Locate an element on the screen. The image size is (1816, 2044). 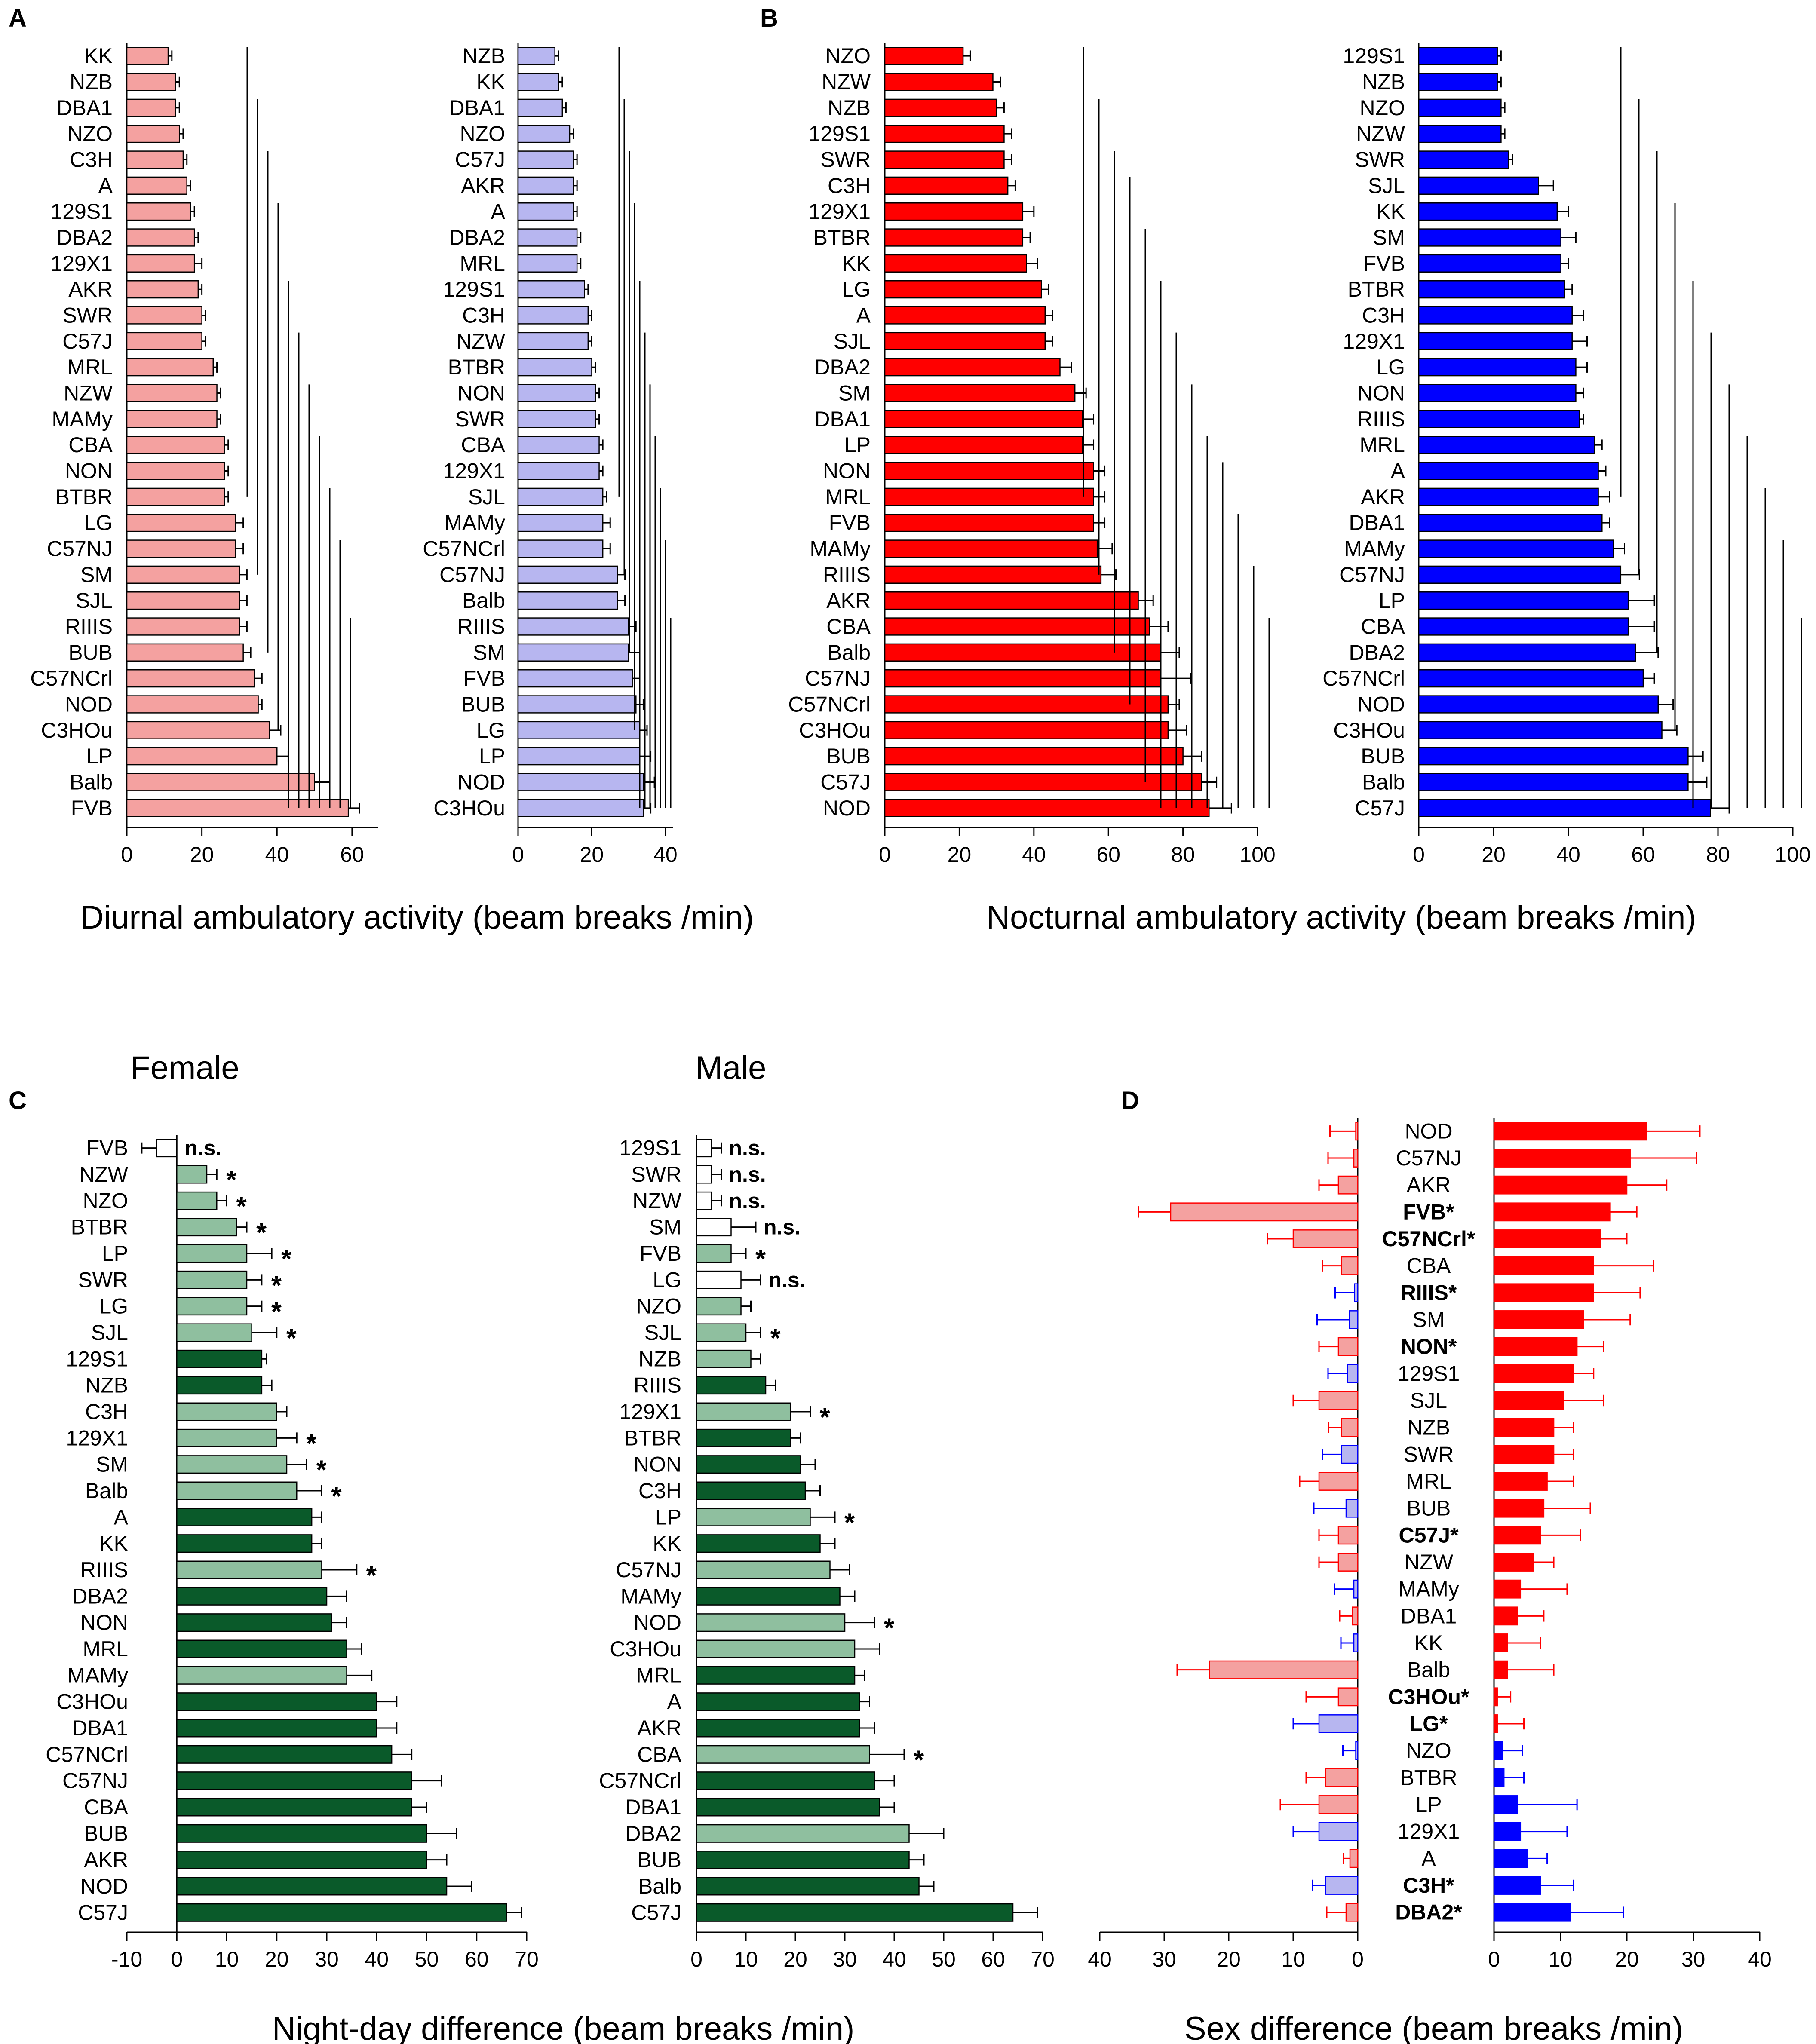
bar-NZB is located at coordinates (219, 1385).